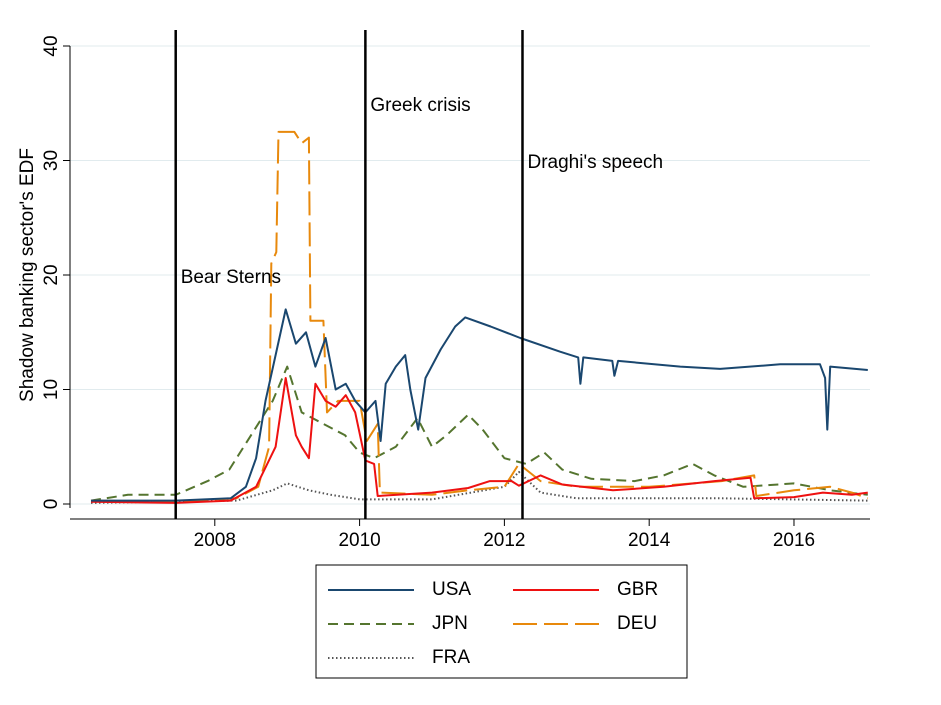 This screenshot has height=705, width=941. What do you see at coordinates (420, 105) in the screenshot?
I see `event-label: Greek crisis` at bounding box center [420, 105].